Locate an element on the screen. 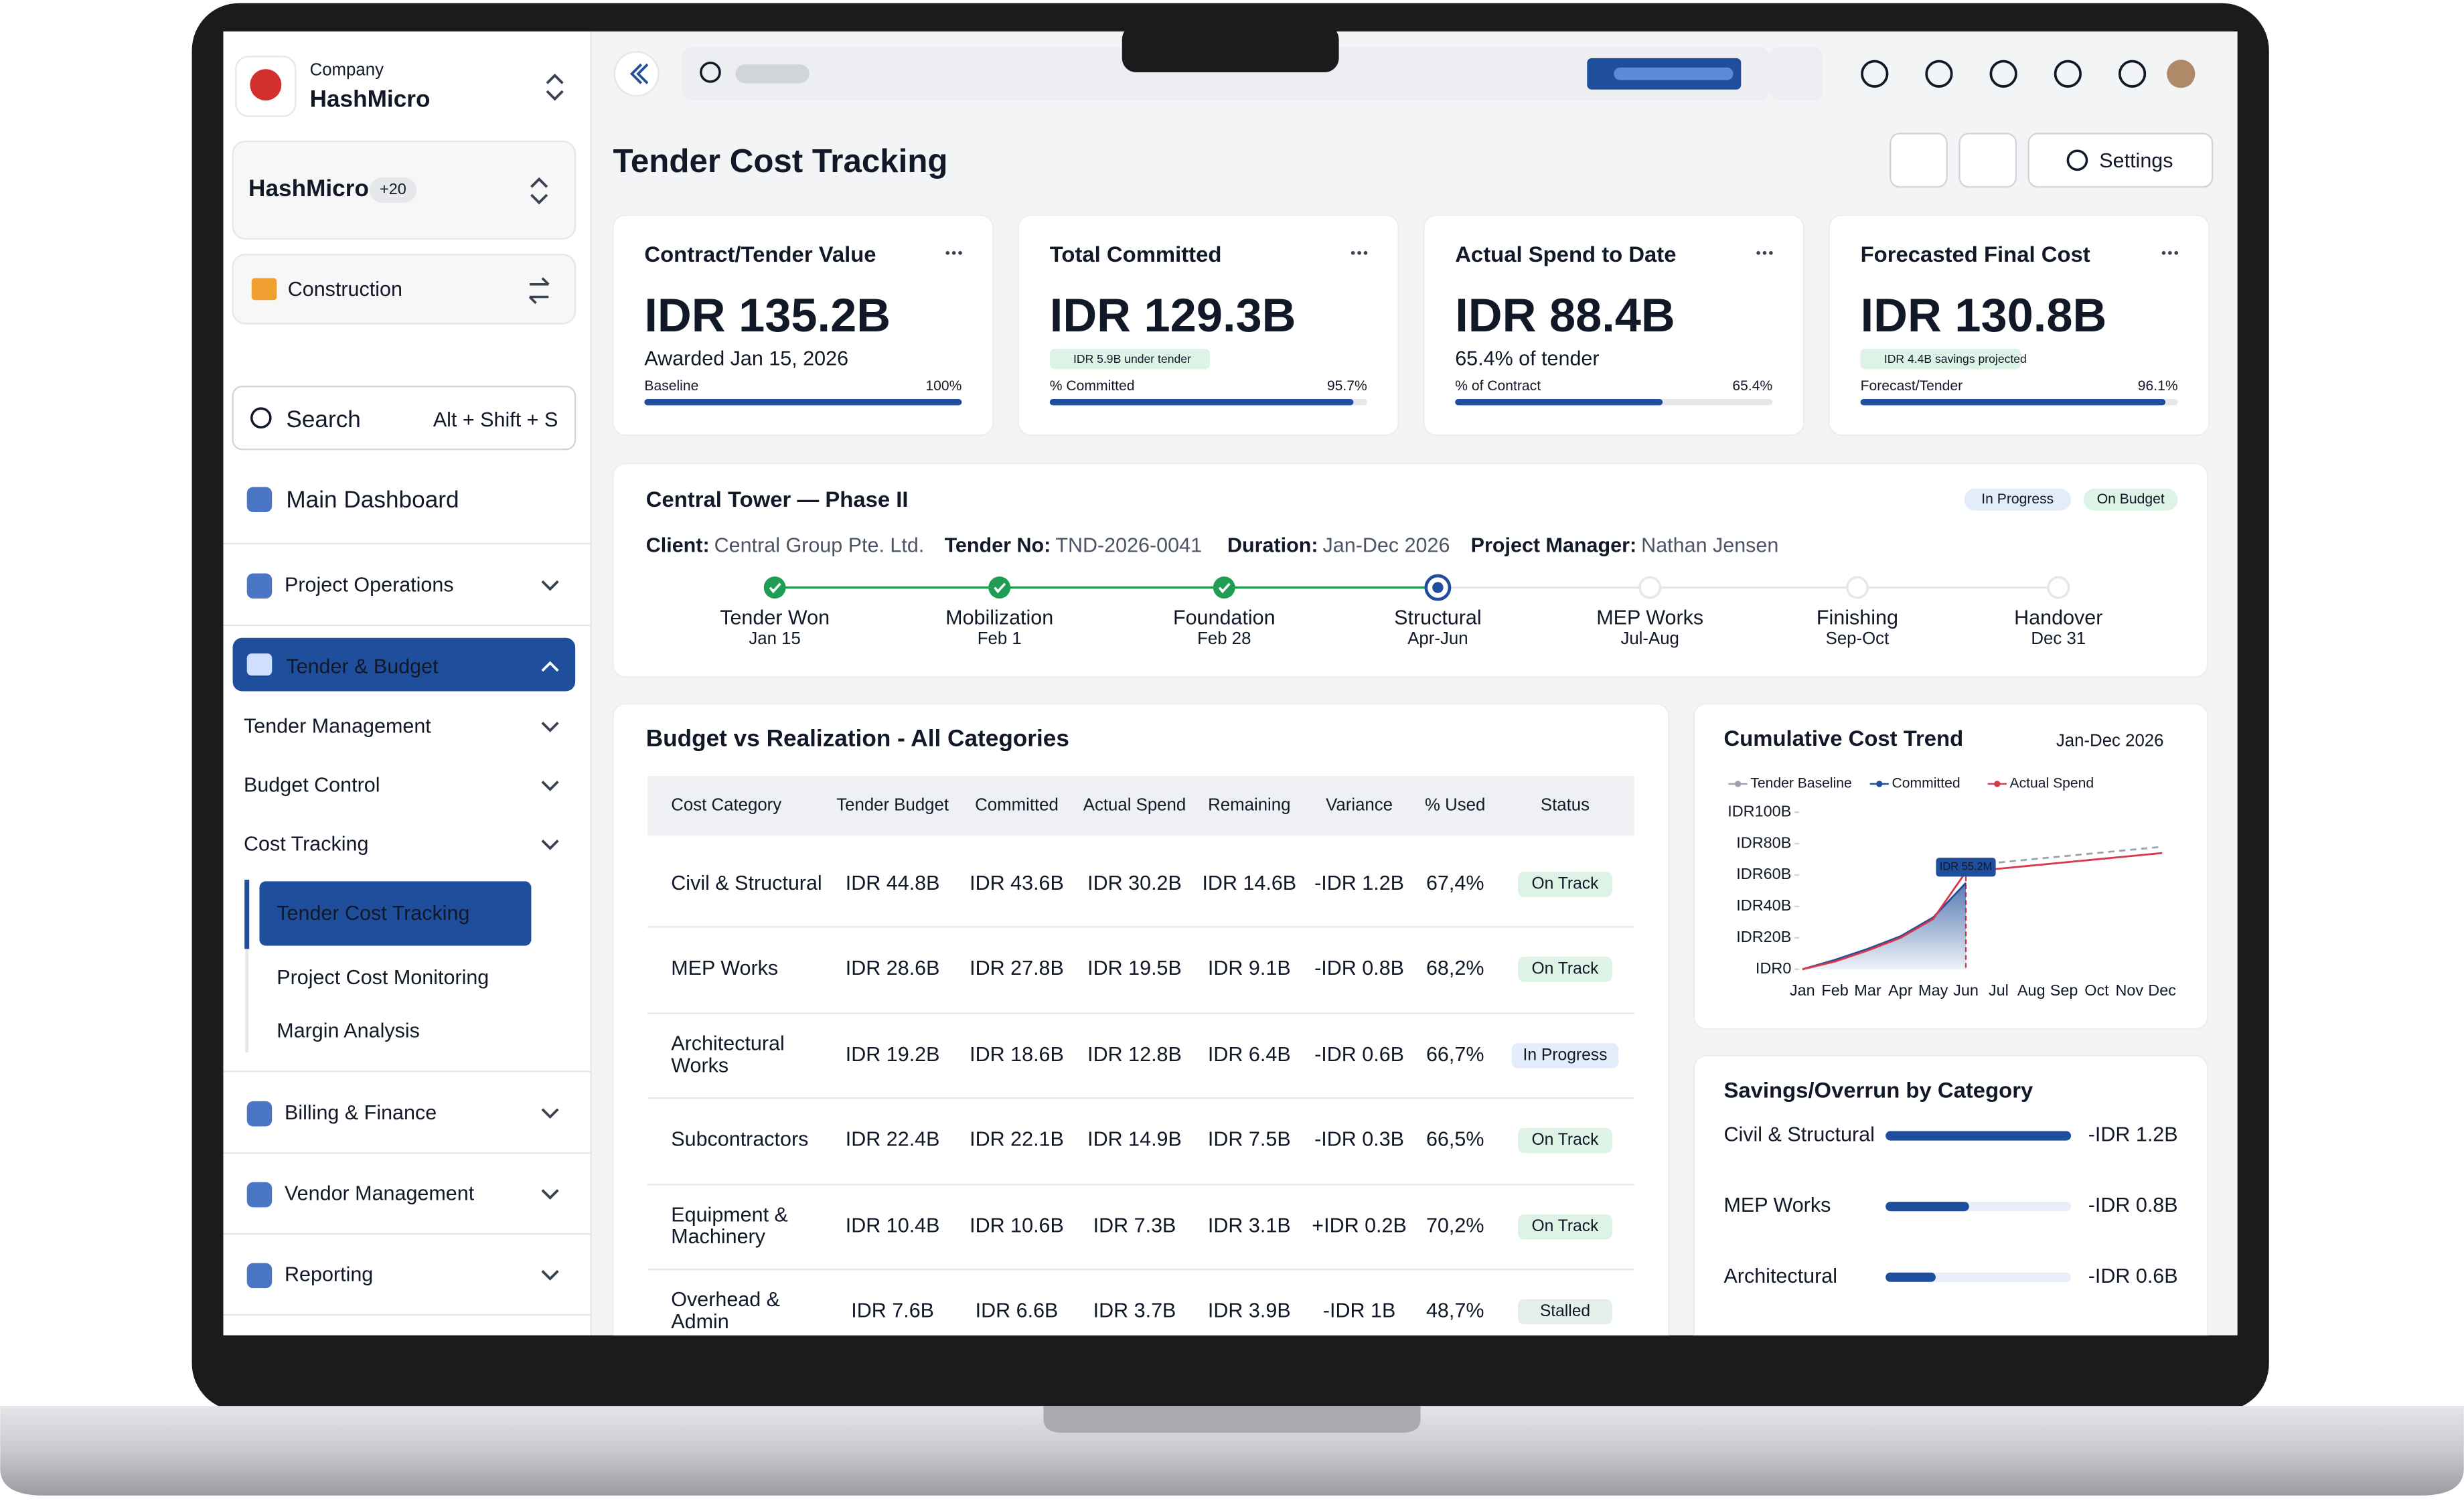 Image resolution: width=2464 pixels, height=1505 pixels. milestone-name: Finishing is located at coordinates (1857, 618).